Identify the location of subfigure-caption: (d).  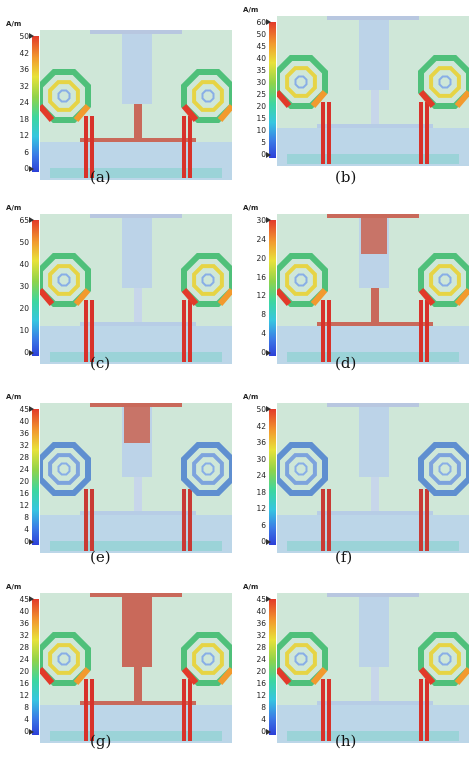
(346, 363).